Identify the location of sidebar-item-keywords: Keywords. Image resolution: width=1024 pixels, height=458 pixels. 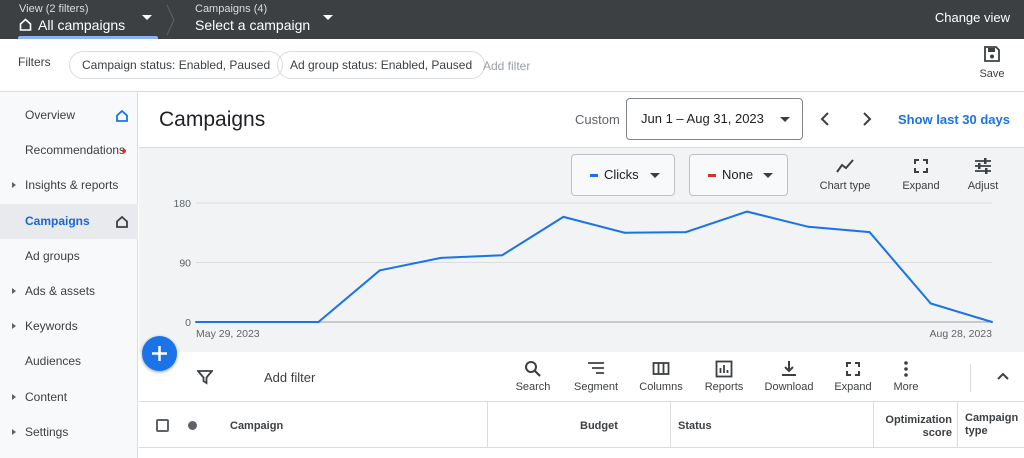
(69, 326).